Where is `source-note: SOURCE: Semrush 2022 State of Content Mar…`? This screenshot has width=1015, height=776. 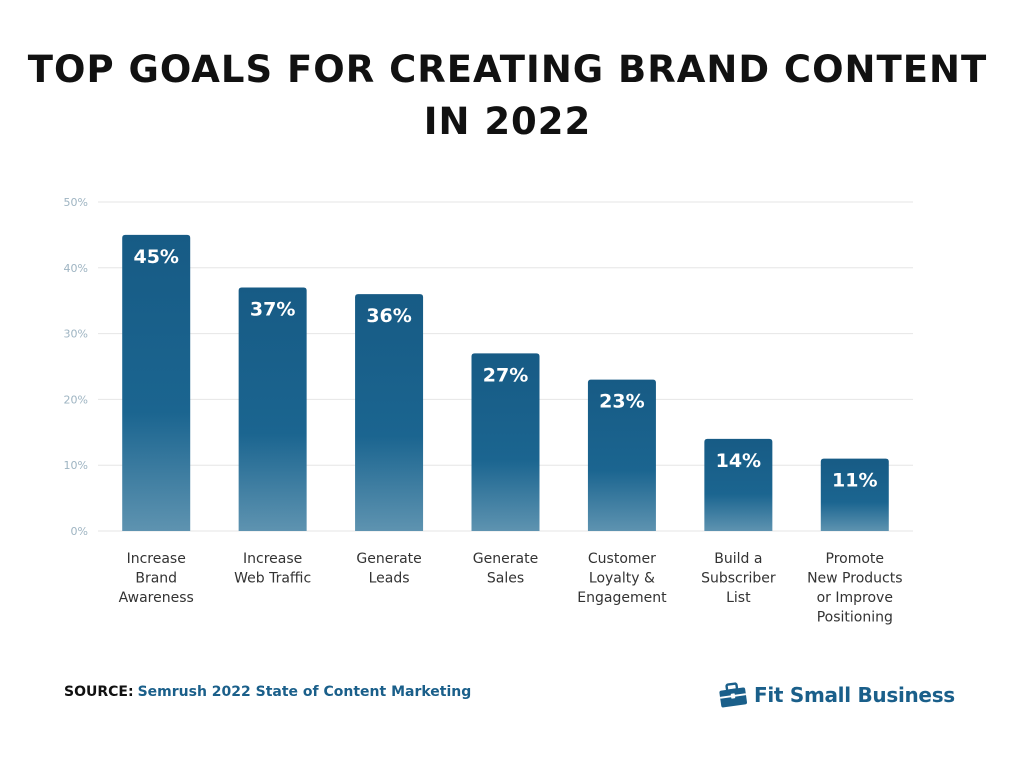 source-note: SOURCE: Semrush 2022 State of Content Mar… is located at coordinates (267, 692).